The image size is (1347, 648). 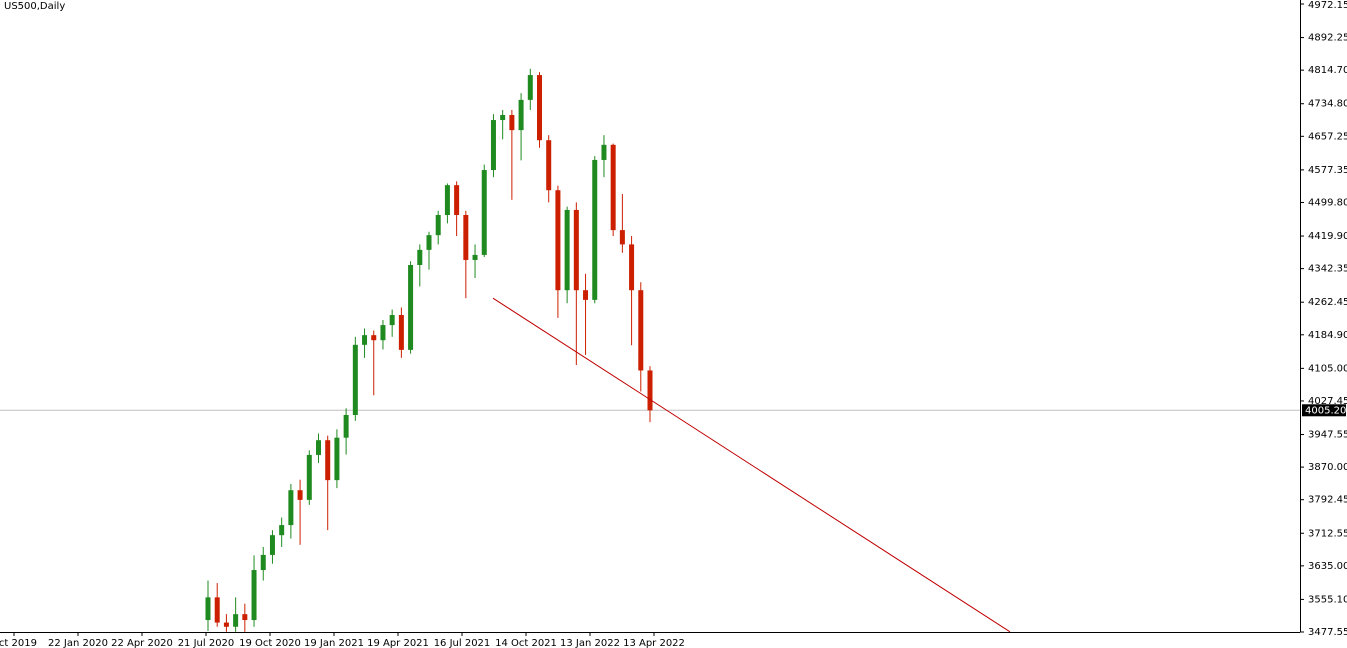 I want to click on y-tick-label: 4342.35, so click(x=1327, y=269).